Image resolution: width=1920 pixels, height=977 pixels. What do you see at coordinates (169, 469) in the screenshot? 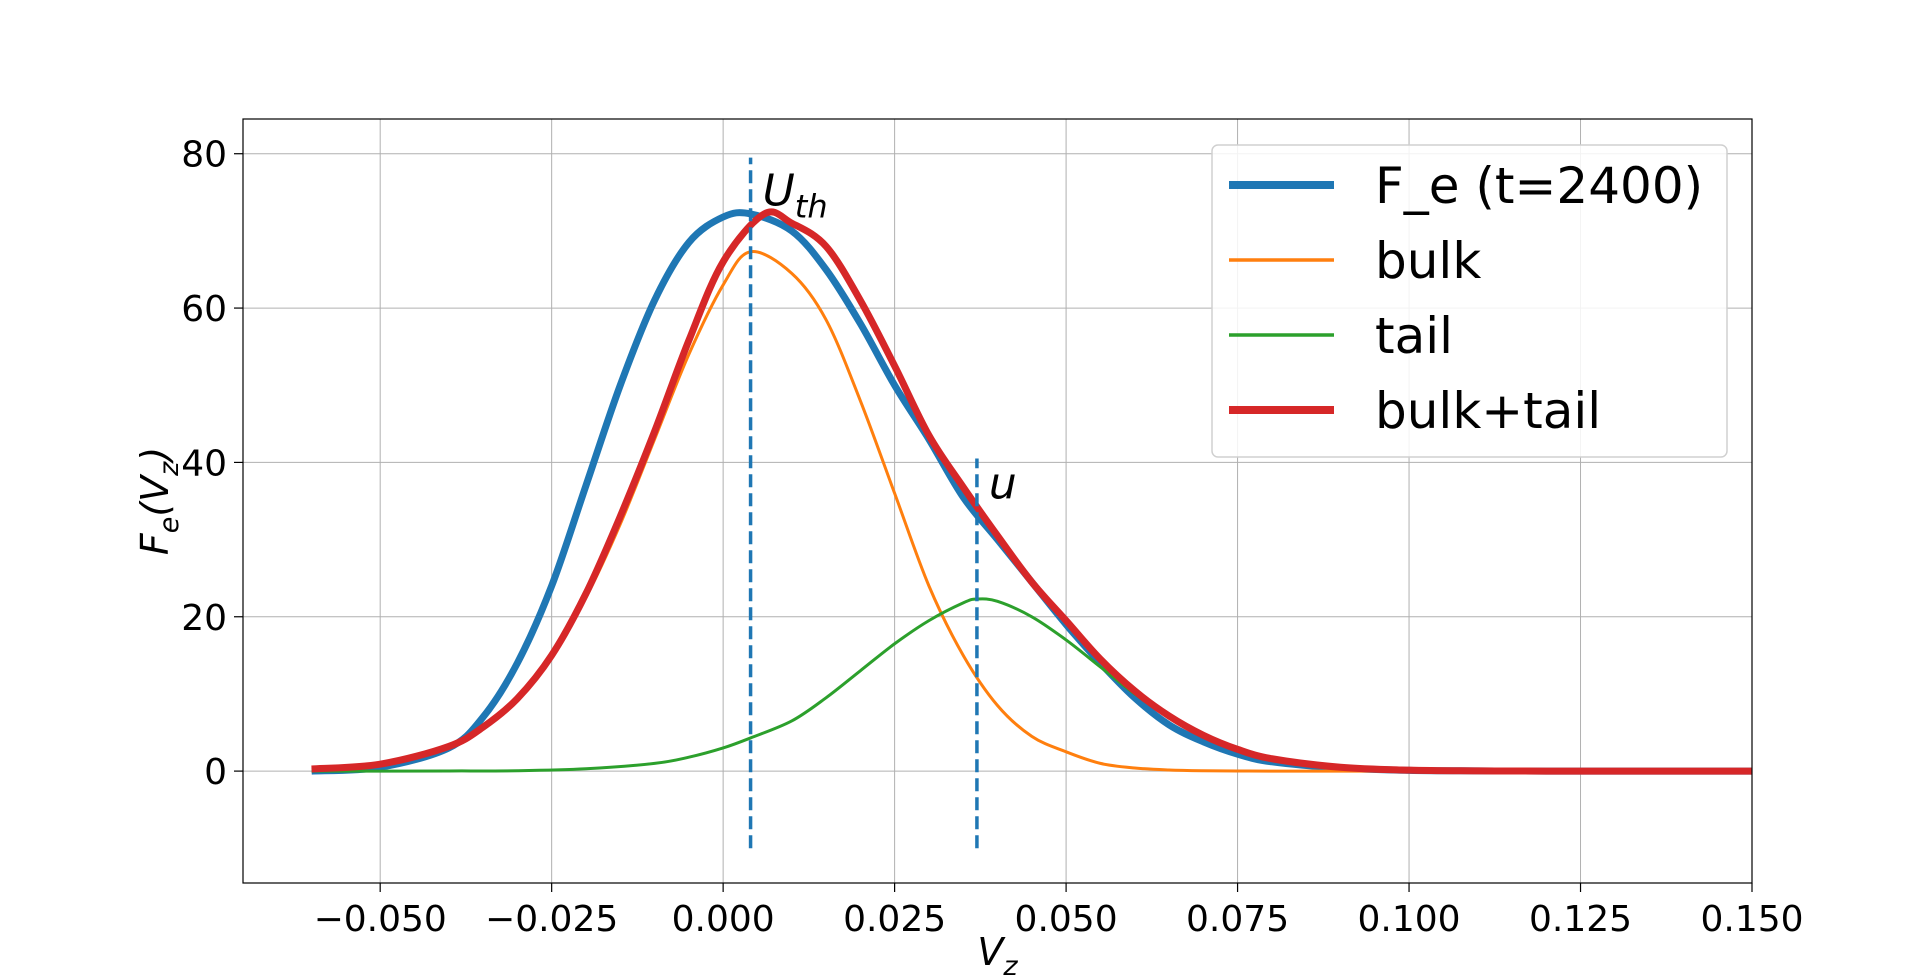
I see `y-axis-label-sub-z: z` at bounding box center [169, 469].